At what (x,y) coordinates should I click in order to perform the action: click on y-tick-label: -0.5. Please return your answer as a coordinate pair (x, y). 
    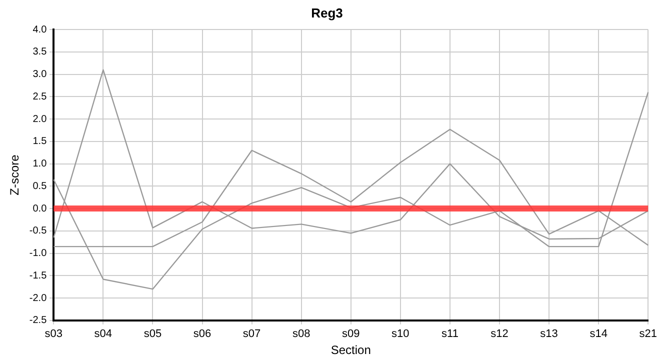
    Looking at the image, I should click on (38, 231).